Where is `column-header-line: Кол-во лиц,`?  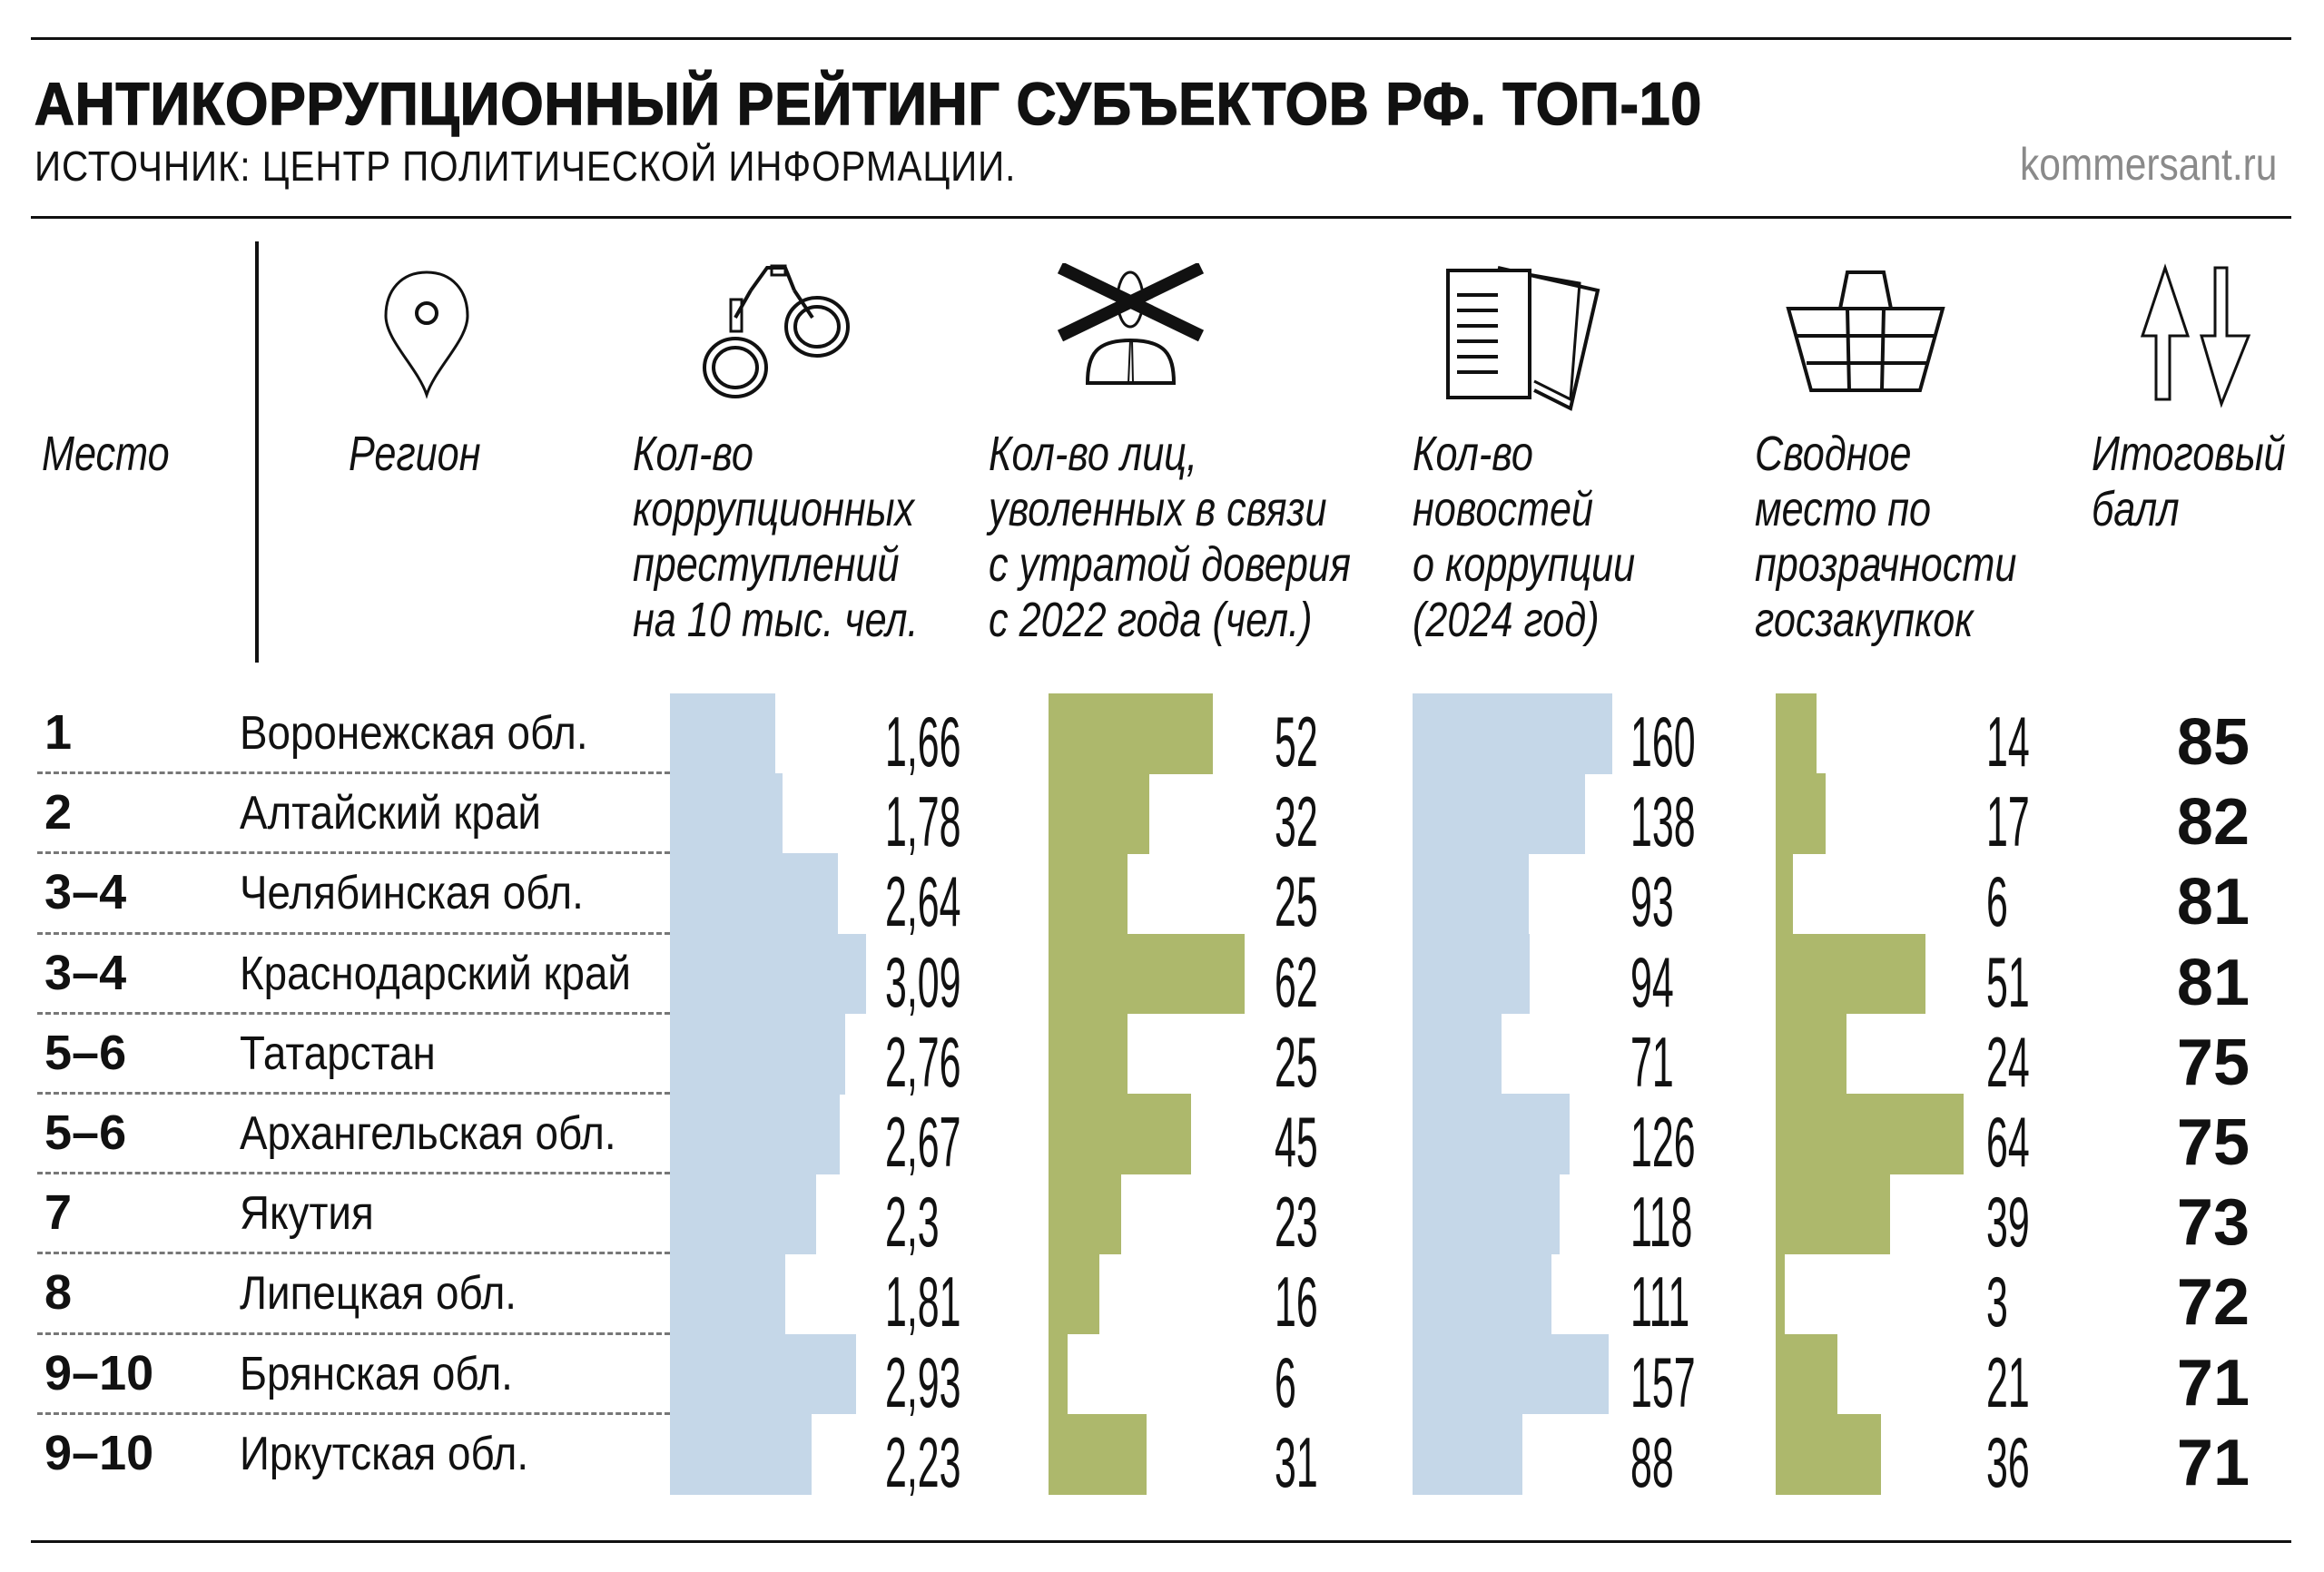 column-header-line: Кол-во лиц, is located at coordinates (1093, 454).